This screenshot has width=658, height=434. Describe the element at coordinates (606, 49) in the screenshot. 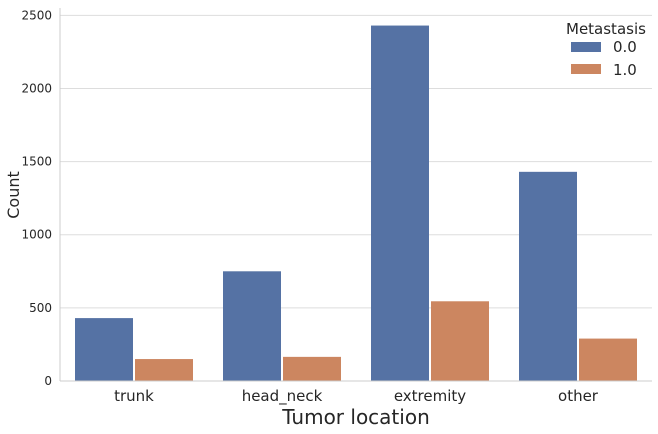

I see `legend: Metastasis 0.0 1.0` at that location.